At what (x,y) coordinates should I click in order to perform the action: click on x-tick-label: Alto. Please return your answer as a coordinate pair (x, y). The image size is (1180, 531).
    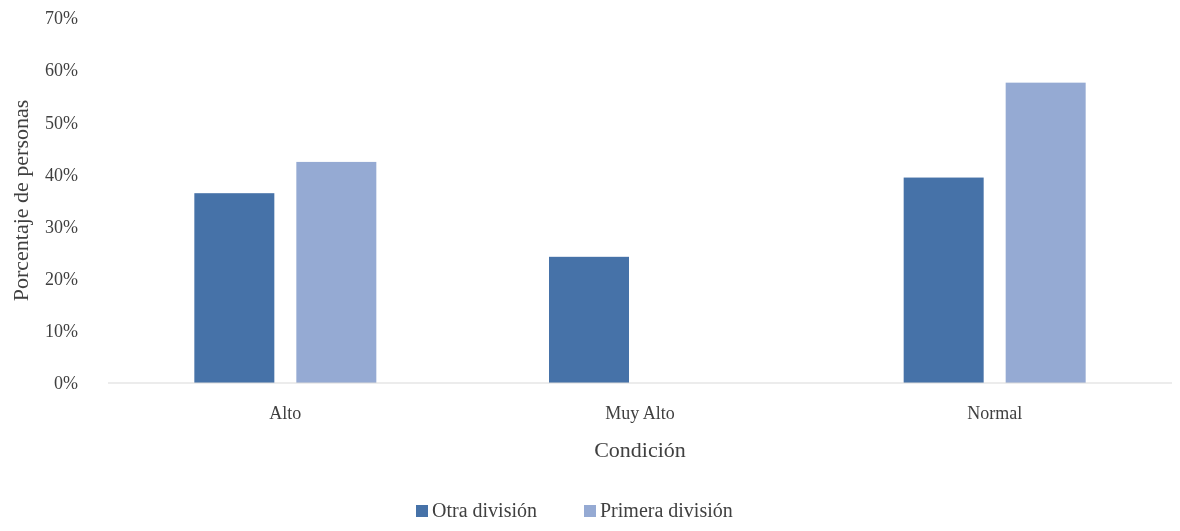
    Looking at the image, I should click on (285, 413).